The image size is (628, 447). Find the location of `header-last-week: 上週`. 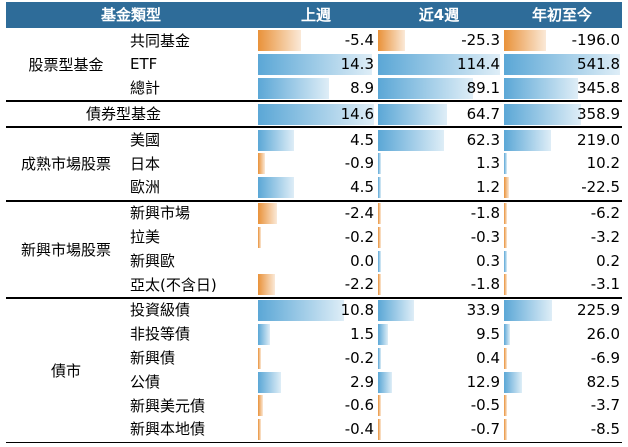

header-last-week: 上週 is located at coordinates (316, 15).